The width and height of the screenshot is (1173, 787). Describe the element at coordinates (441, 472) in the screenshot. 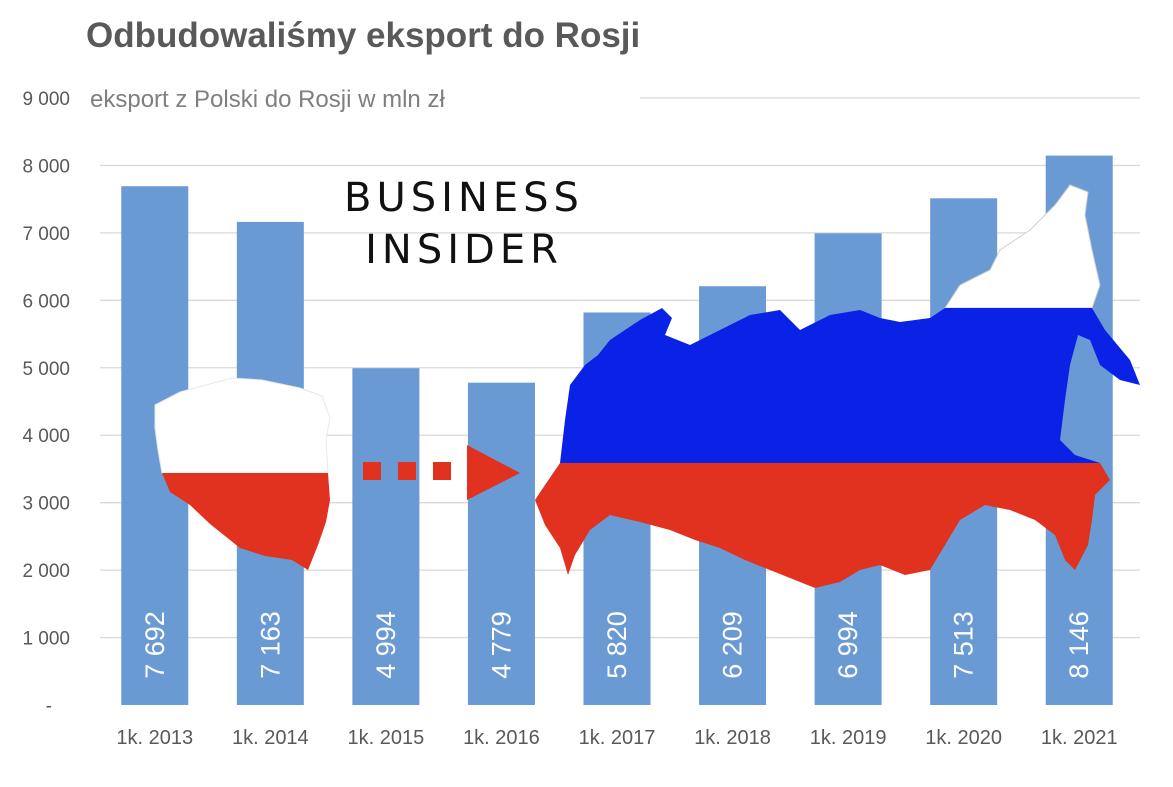

I see `arrow-icon` at that location.